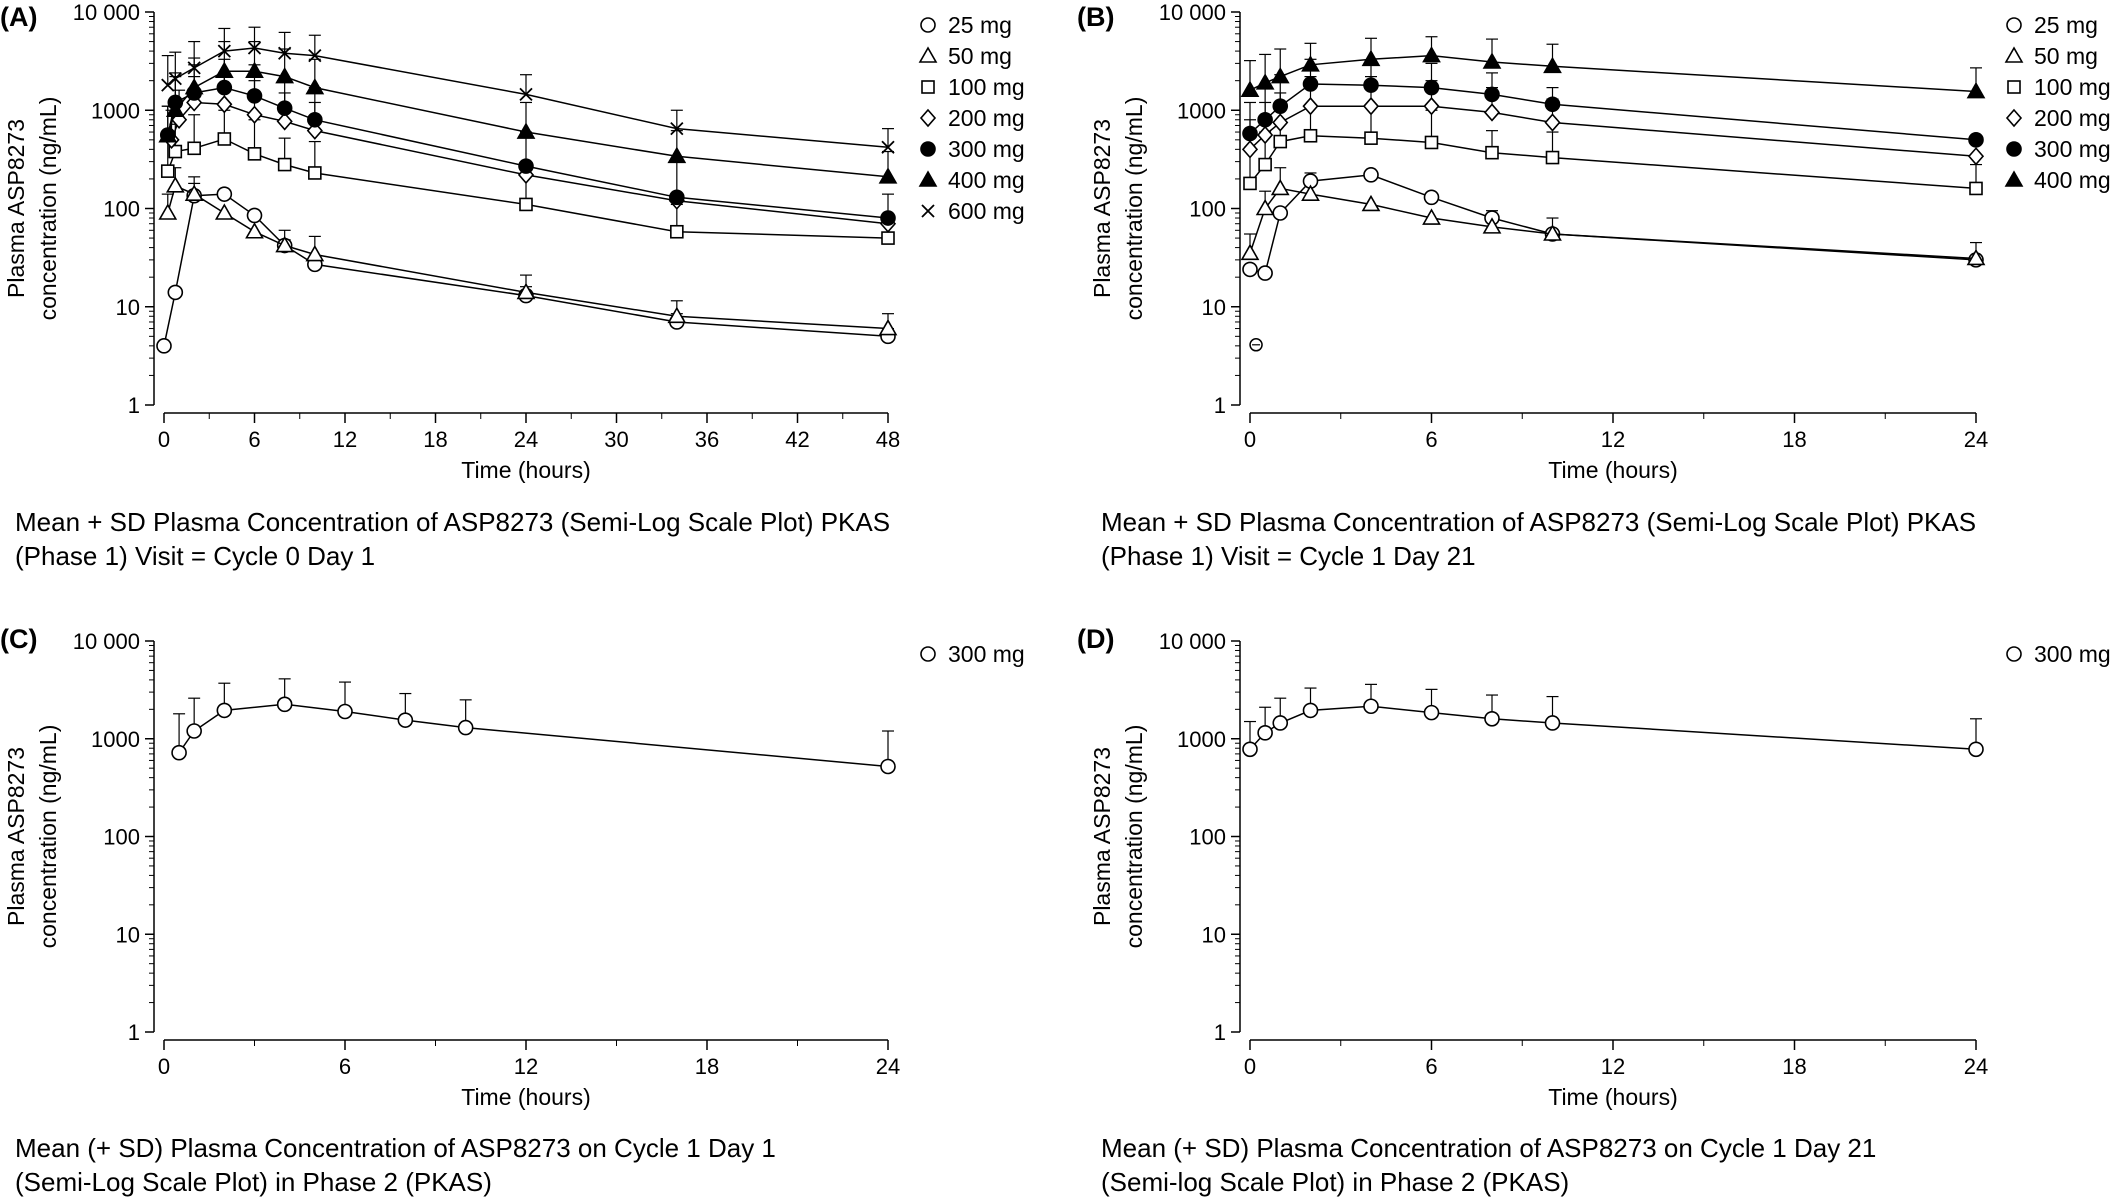  What do you see at coordinates (986, 180) in the screenshot?
I see `legend-label: 400 mg` at bounding box center [986, 180].